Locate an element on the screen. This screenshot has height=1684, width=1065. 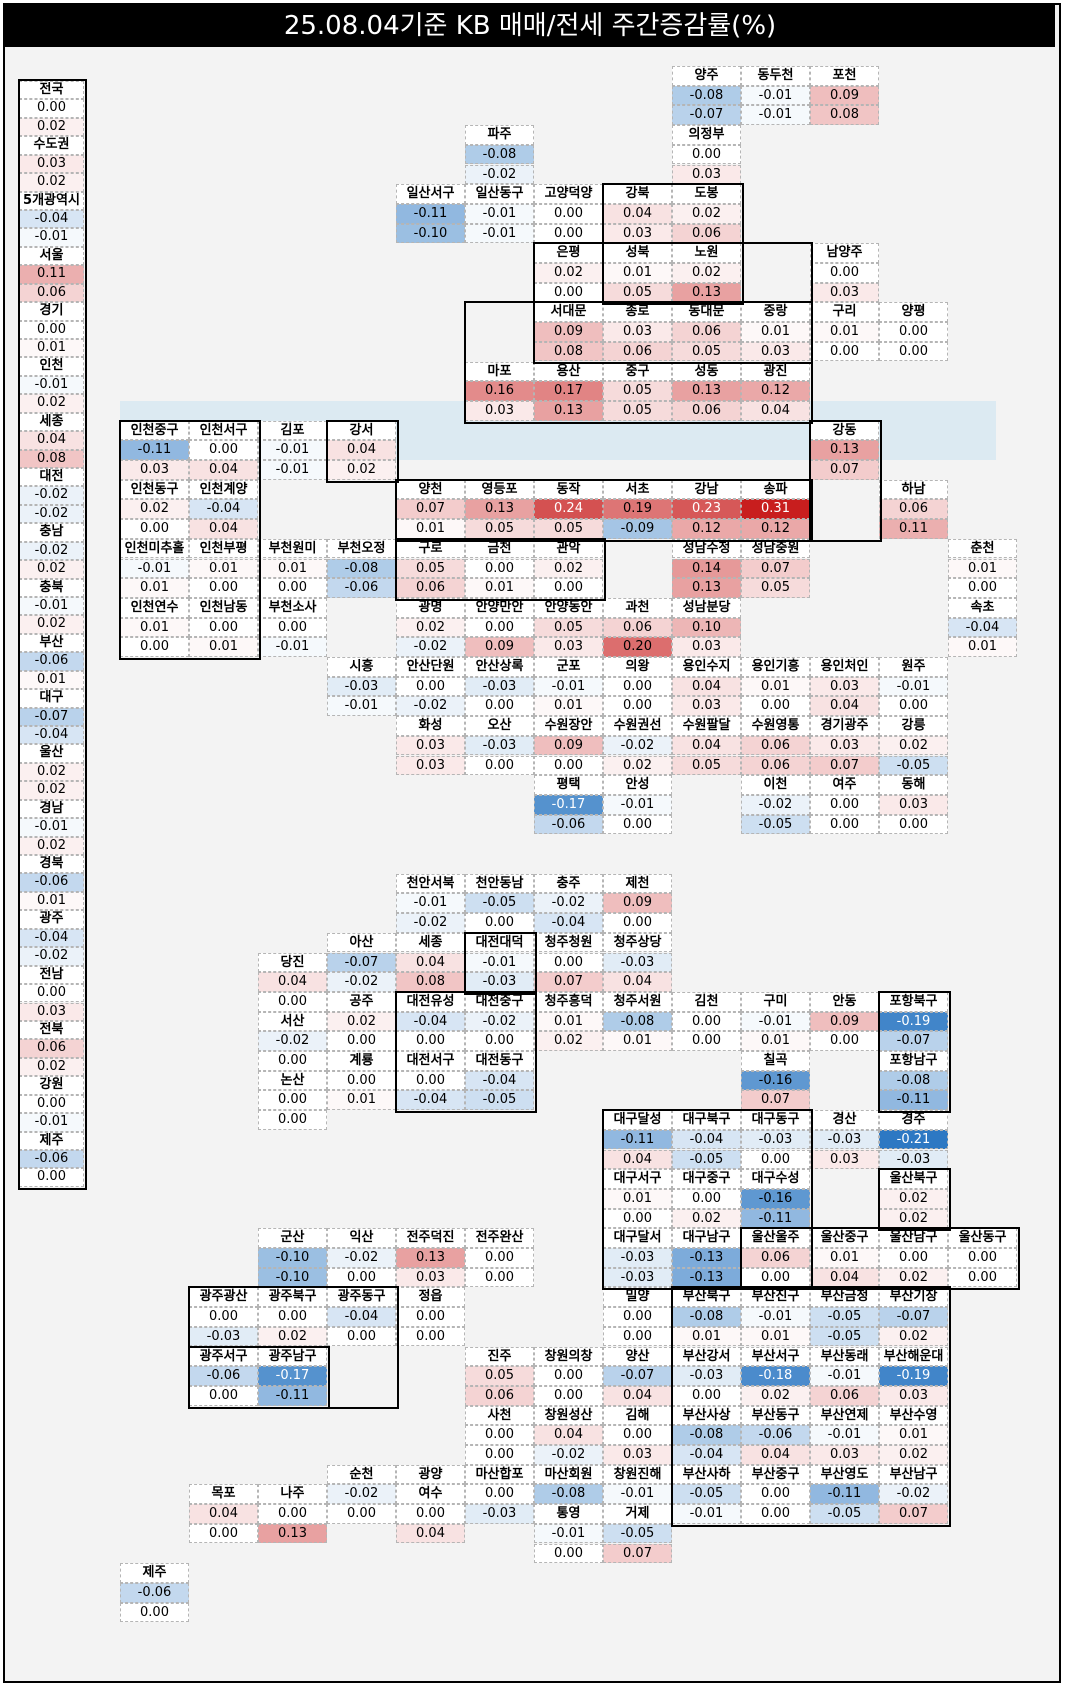
region-sale-acc4b8e1: 0.00 is located at coordinates (361, 1080).